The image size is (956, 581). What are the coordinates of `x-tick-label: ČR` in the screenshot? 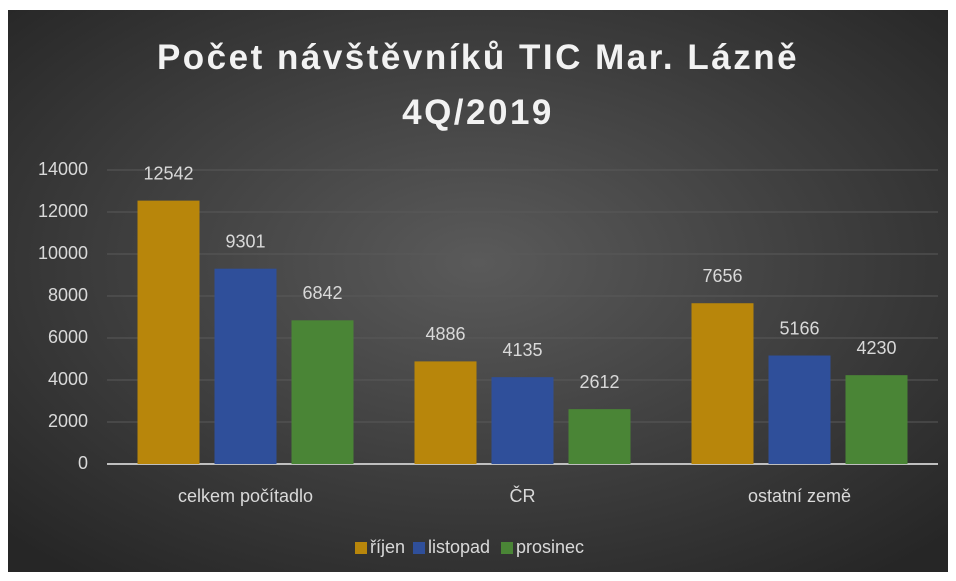 It's located at (523, 495).